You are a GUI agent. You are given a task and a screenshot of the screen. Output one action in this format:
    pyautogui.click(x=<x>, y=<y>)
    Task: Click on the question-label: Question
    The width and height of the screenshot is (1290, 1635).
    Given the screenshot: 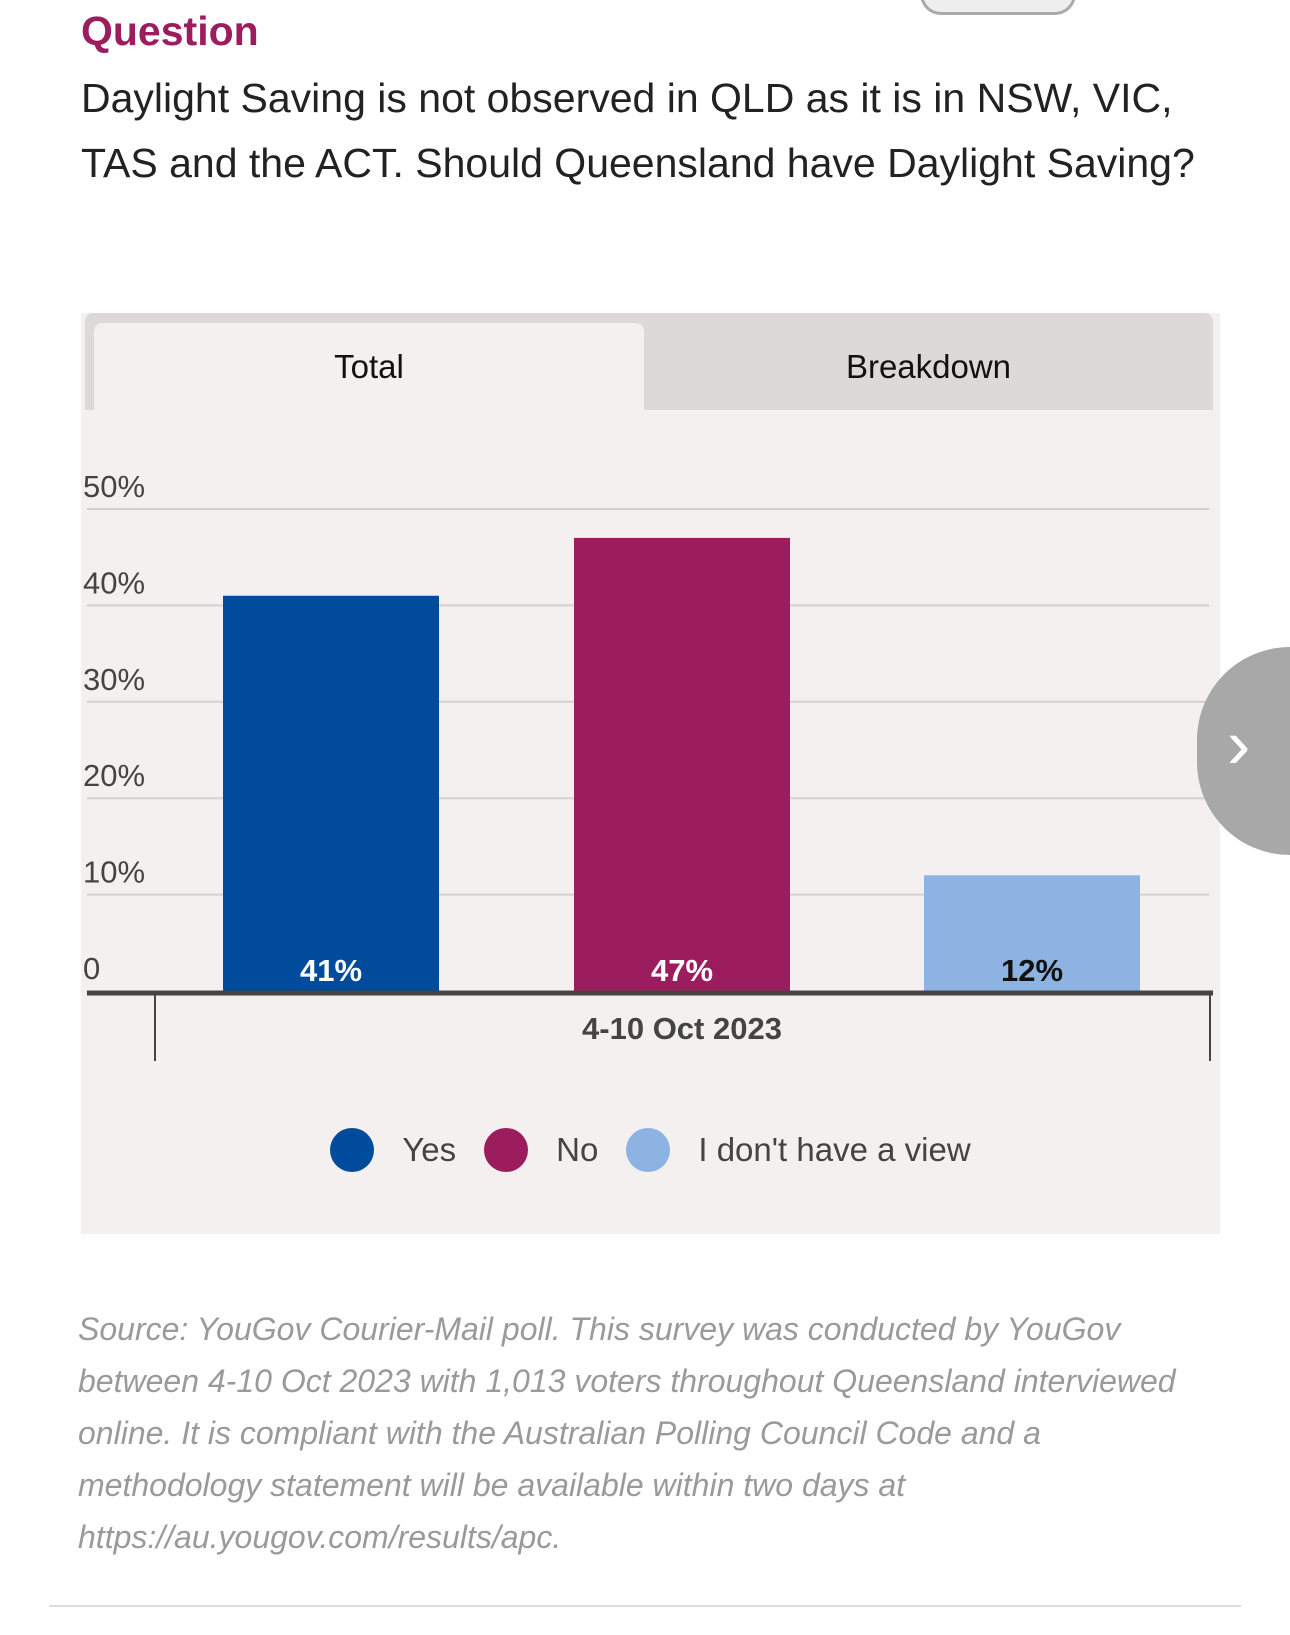 What is the action you would take?
    pyautogui.click(x=170, y=31)
    